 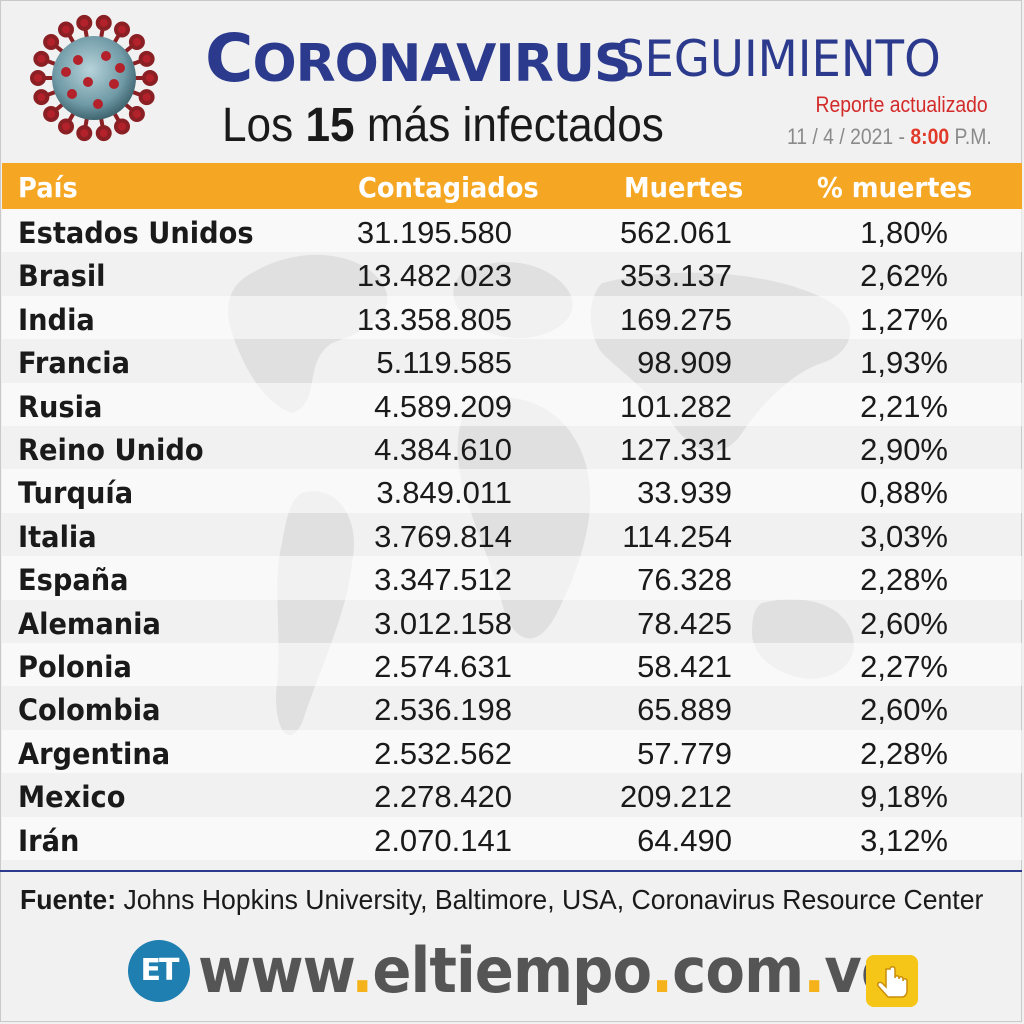 I want to click on deaths-cell: 209.212, so click(x=675, y=797).